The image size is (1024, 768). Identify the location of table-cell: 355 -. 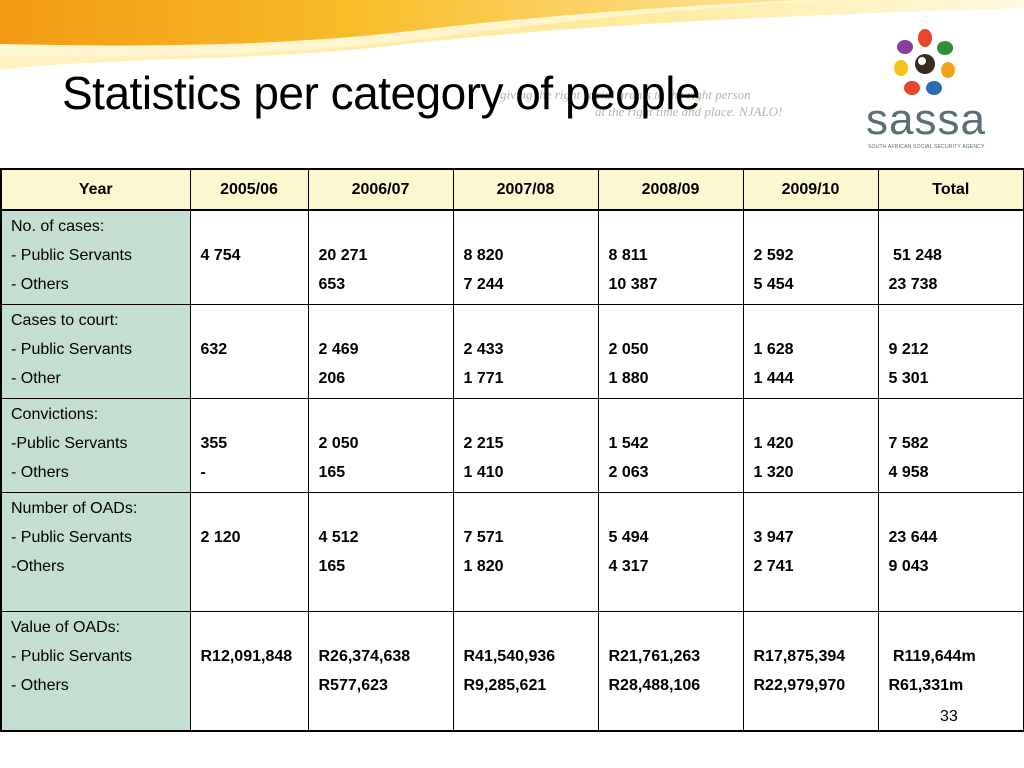
(249, 445).